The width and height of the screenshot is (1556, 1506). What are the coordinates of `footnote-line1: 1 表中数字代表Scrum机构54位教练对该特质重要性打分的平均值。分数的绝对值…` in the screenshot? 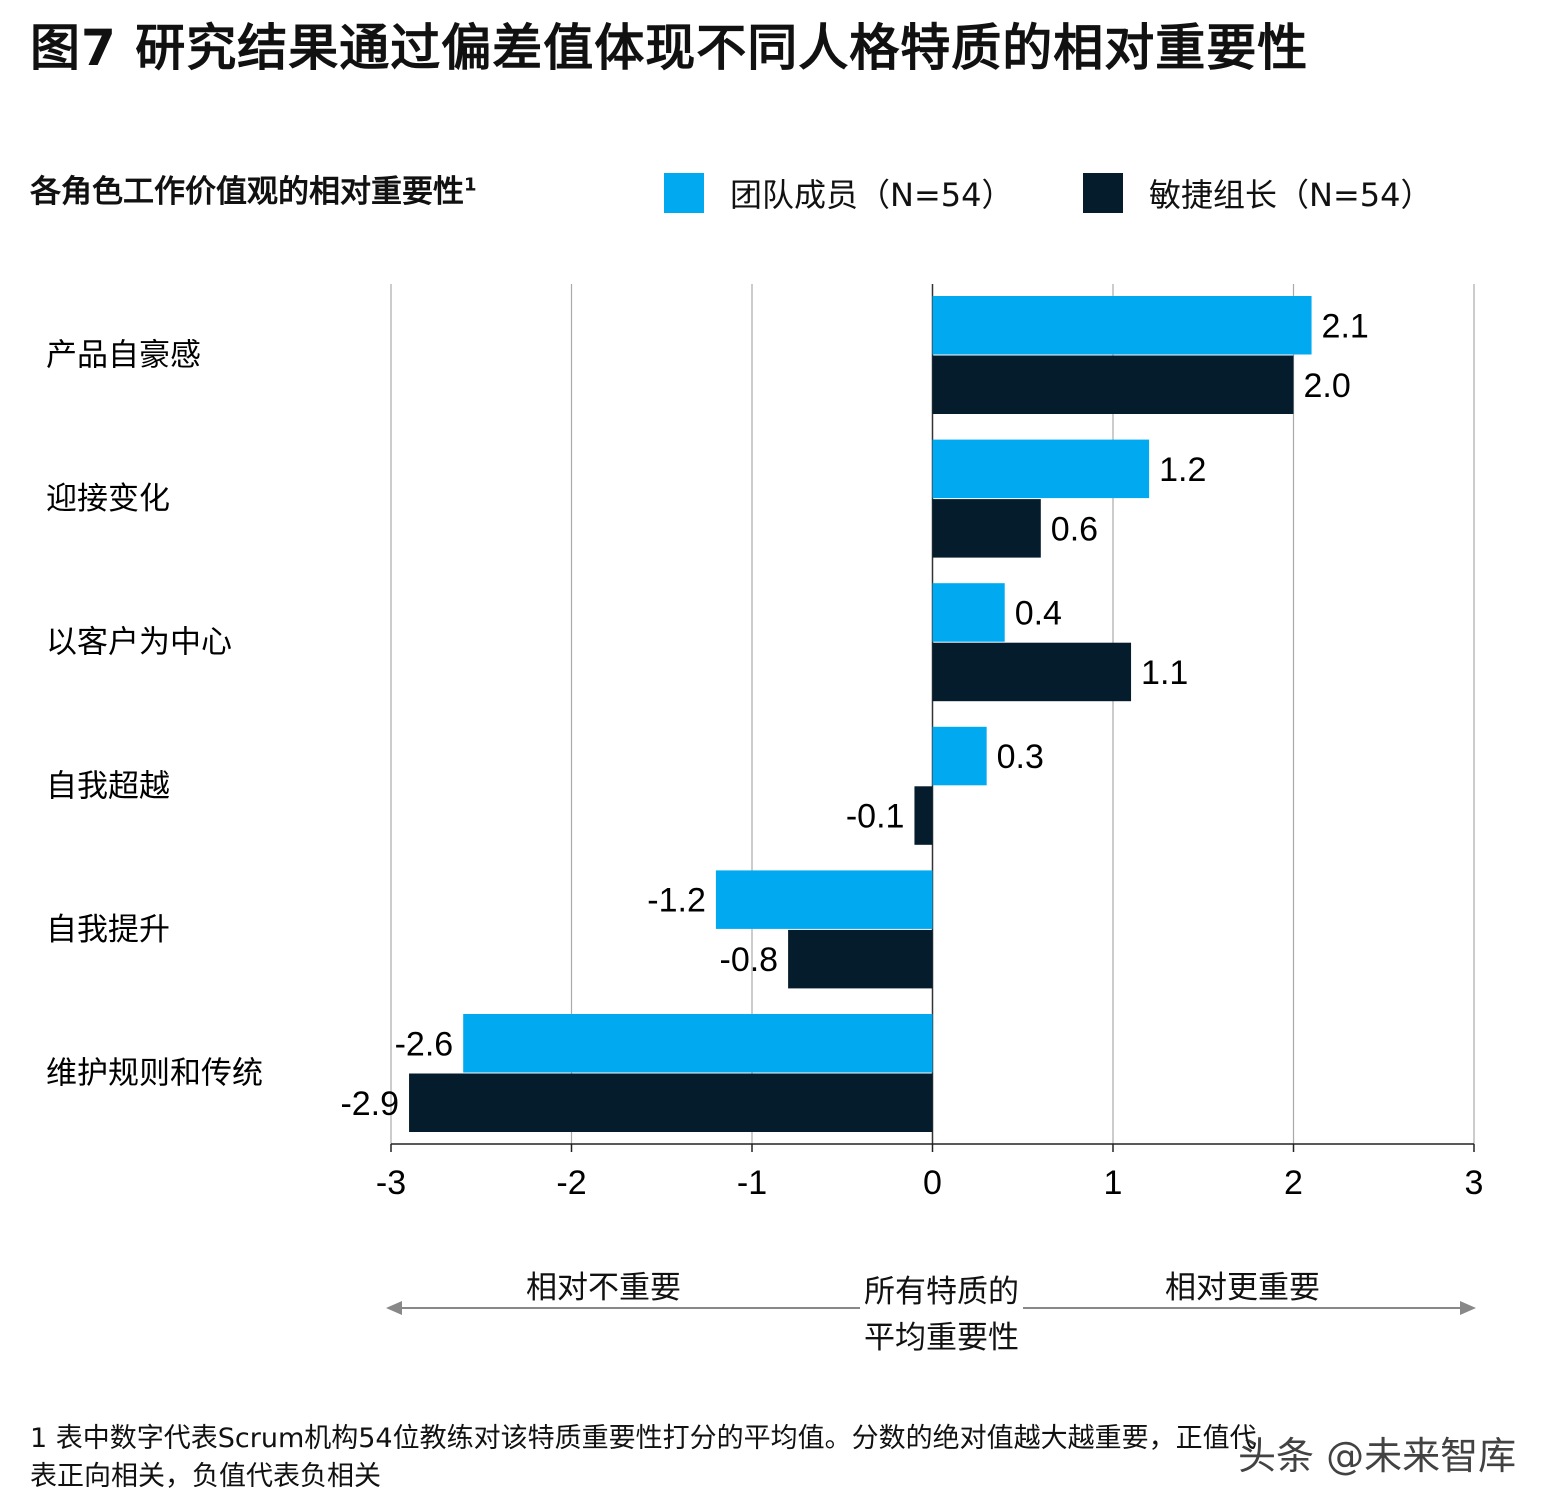 It's located at (643, 1438).